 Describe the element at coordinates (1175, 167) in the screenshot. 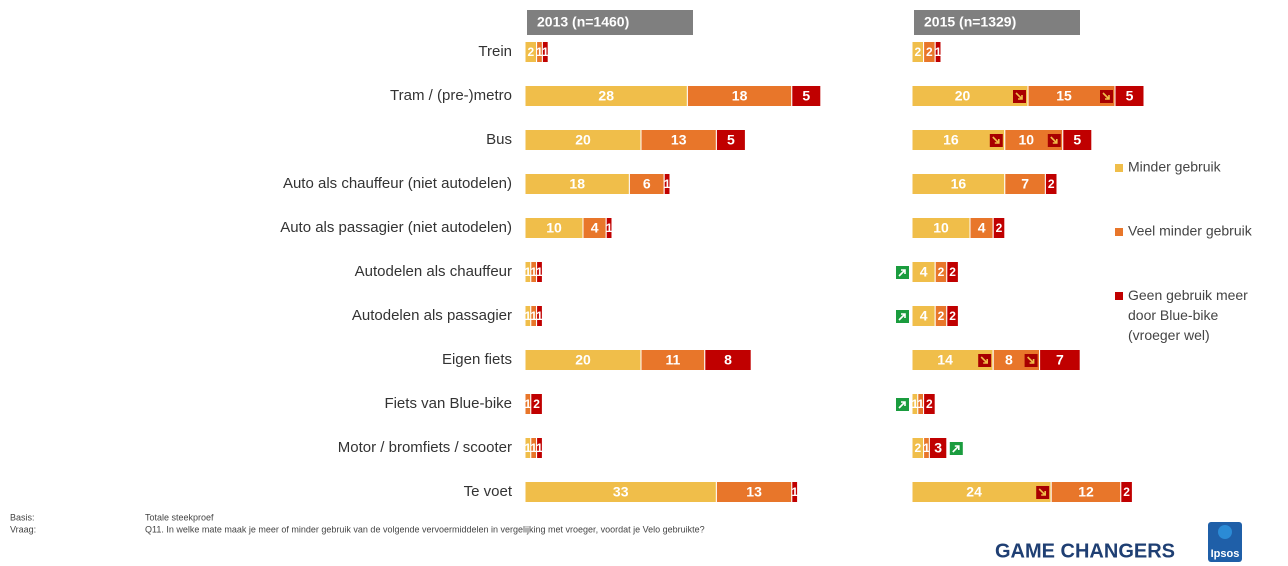

I see `legend-label: Minder gebruik` at that location.